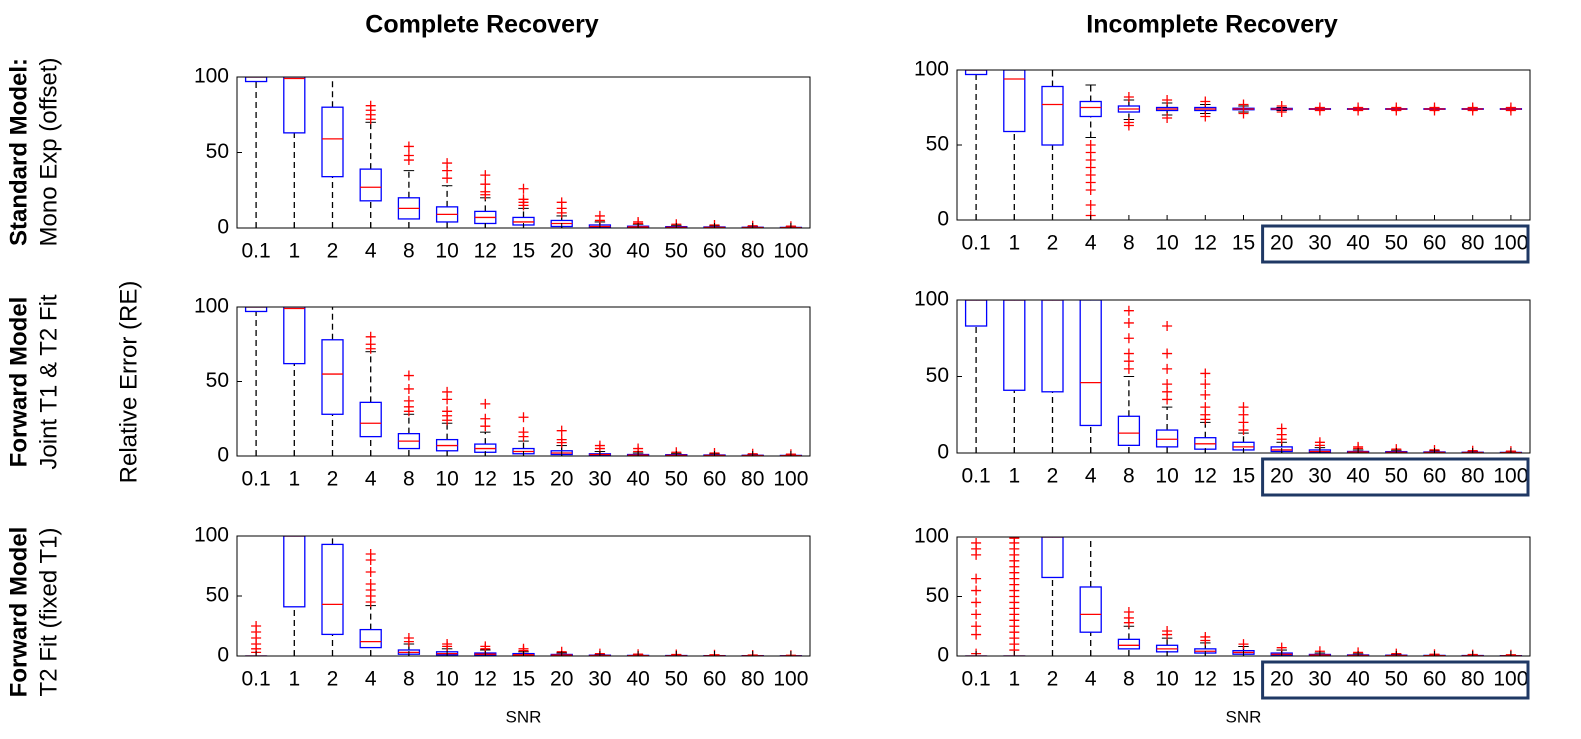 This screenshot has width=1581, height=739. What do you see at coordinates (18, 612) in the screenshot?
I see `row-label: Forward Model` at bounding box center [18, 612].